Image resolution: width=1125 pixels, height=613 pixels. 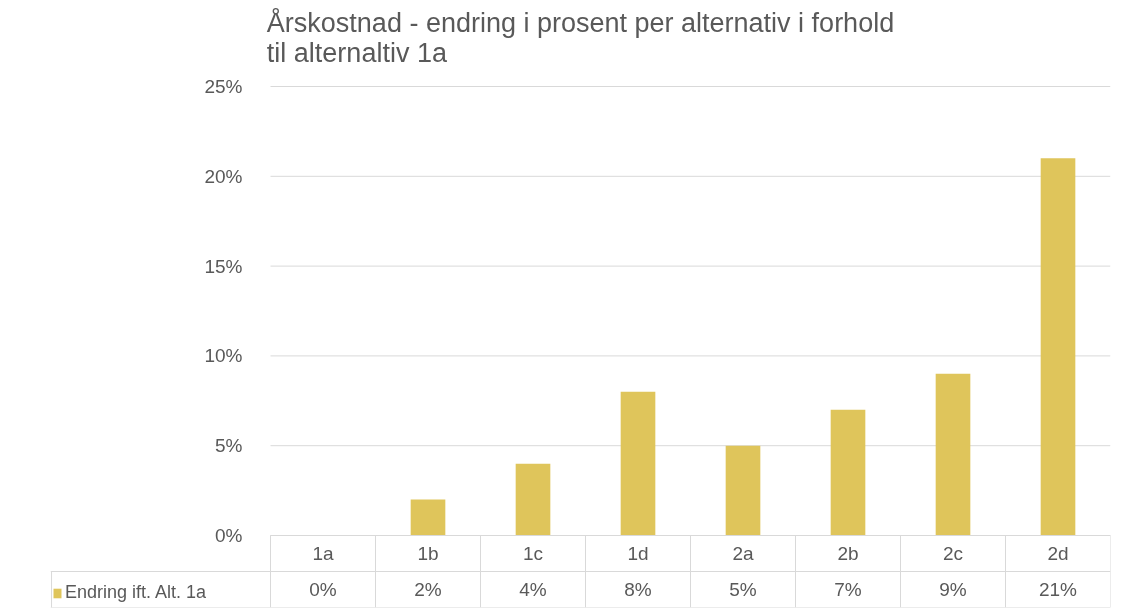 I want to click on data-label: 9%, so click(x=953, y=589).